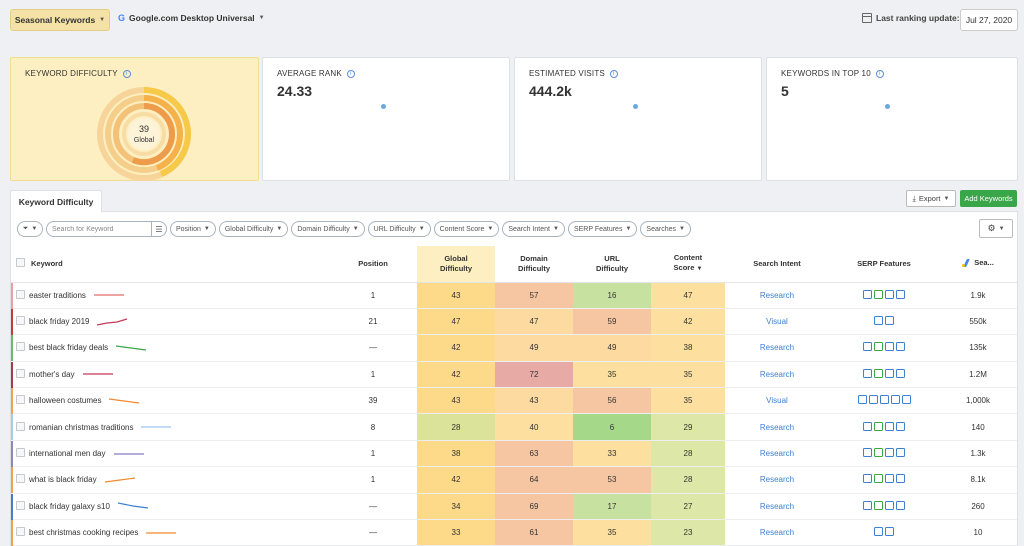 The height and width of the screenshot is (546, 1024). What do you see at coordinates (602, 229) in the screenshot?
I see `filter-serp-features: SERP Features ▼` at bounding box center [602, 229].